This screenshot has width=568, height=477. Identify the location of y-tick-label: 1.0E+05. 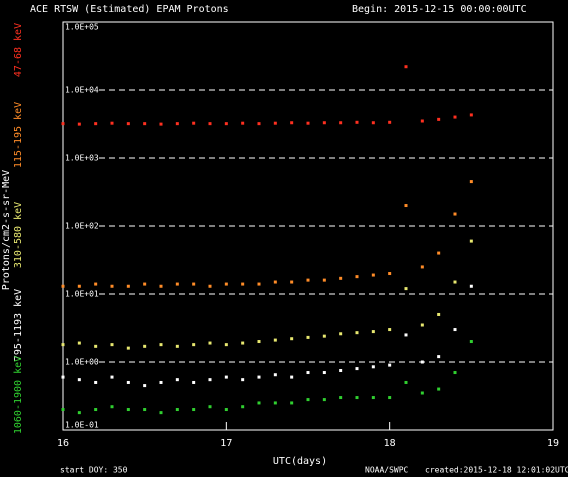
(82, 27).